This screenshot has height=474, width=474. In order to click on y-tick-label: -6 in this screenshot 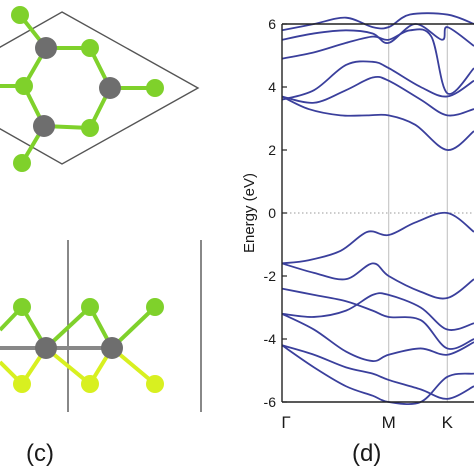, I will do `click(270, 402)`.